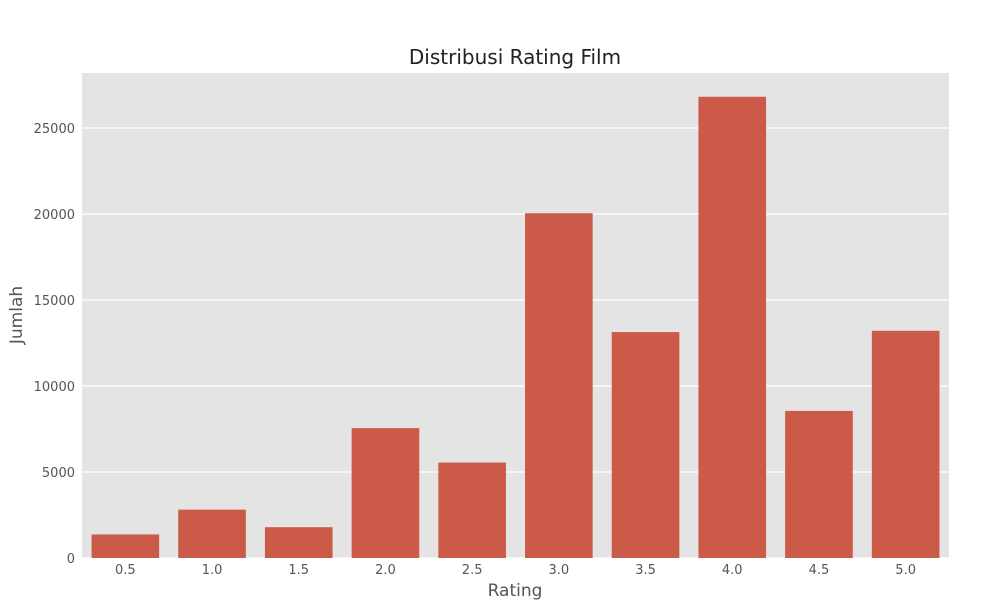 This screenshot has width=1000, height=600. What do you see at coordinates (212, 533) in the screenshot?
I see `bar-1.0` at bounding box center [212, 533].